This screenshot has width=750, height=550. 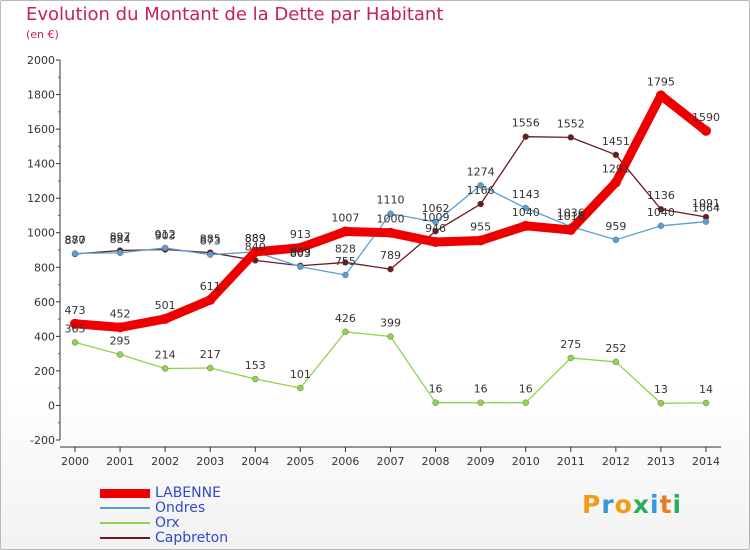 What do you see at coordinates (608, 504) in the screenshot?
I see `logo-letter: r` at bounding box center [608, 504].